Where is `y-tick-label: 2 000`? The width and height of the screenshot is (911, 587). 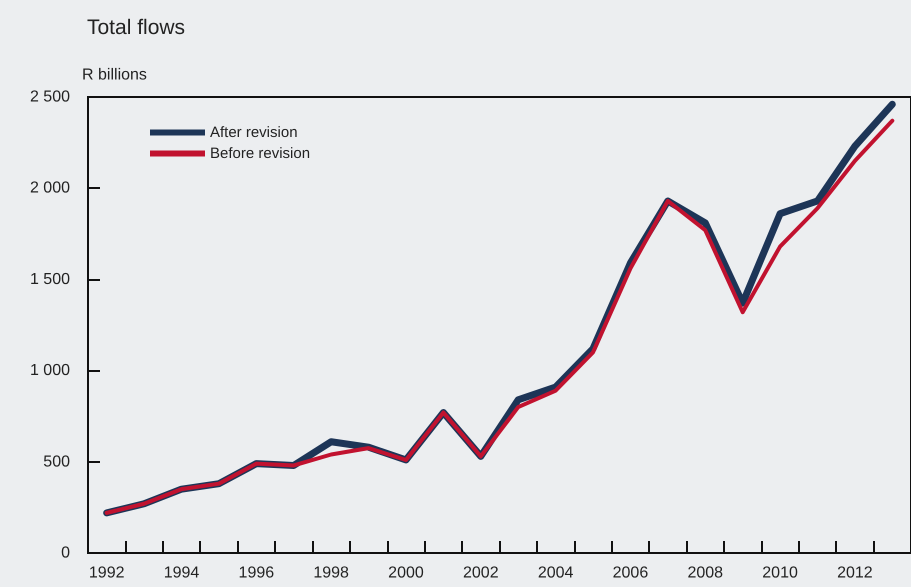
y-tick-label: 2 000 is located at coordinates (50, 188).